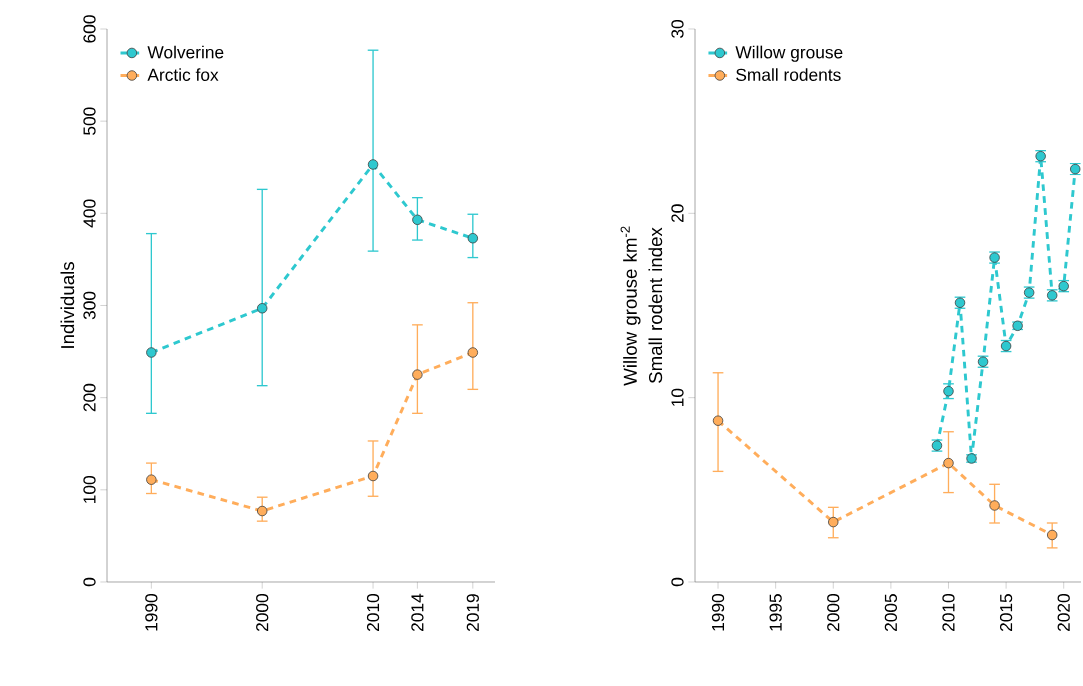 This screenshot has height=686, width=1083. What do you see at coordinates (891, 613) in the screenshot?
I see `x-tick-label: 2005` at bounding box center [891, 613].